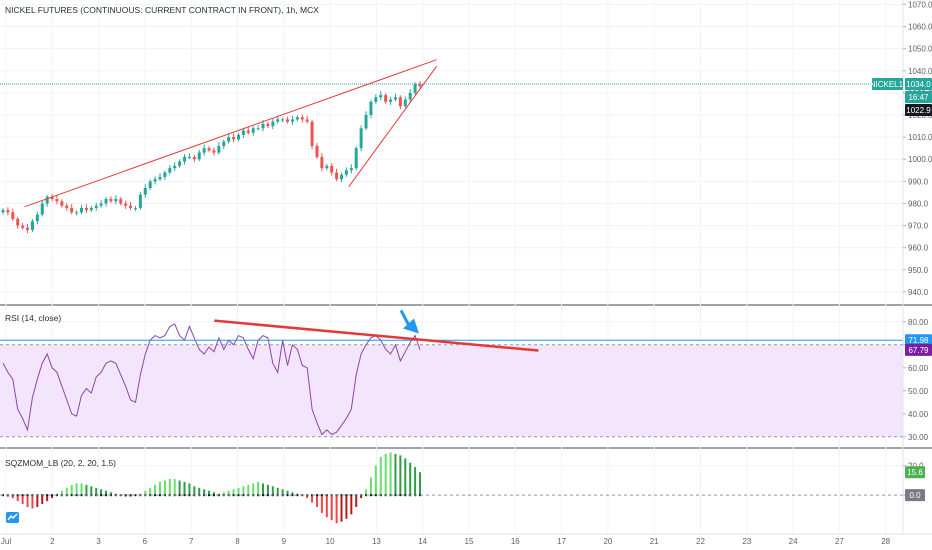 The width and height of the screenshot is (932, 550). What do you see at coordinates (392, 127) in the screenshot?
I see `wedge-trendline` at bounding box center [392, 127].